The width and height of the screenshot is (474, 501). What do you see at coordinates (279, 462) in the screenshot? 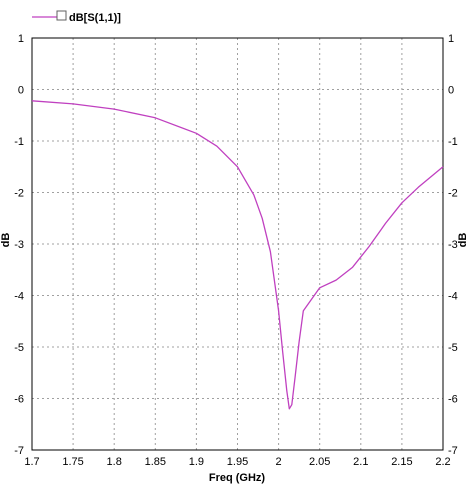
I see `x-tick-label: 2` at bounding box center [279, 462].